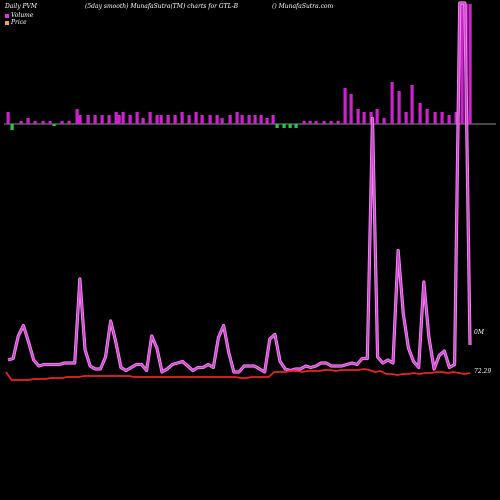 Image resolution: width=500 pixels, height=500 pixels. I want to click on legend-item-price: Price, so click(16, 22).